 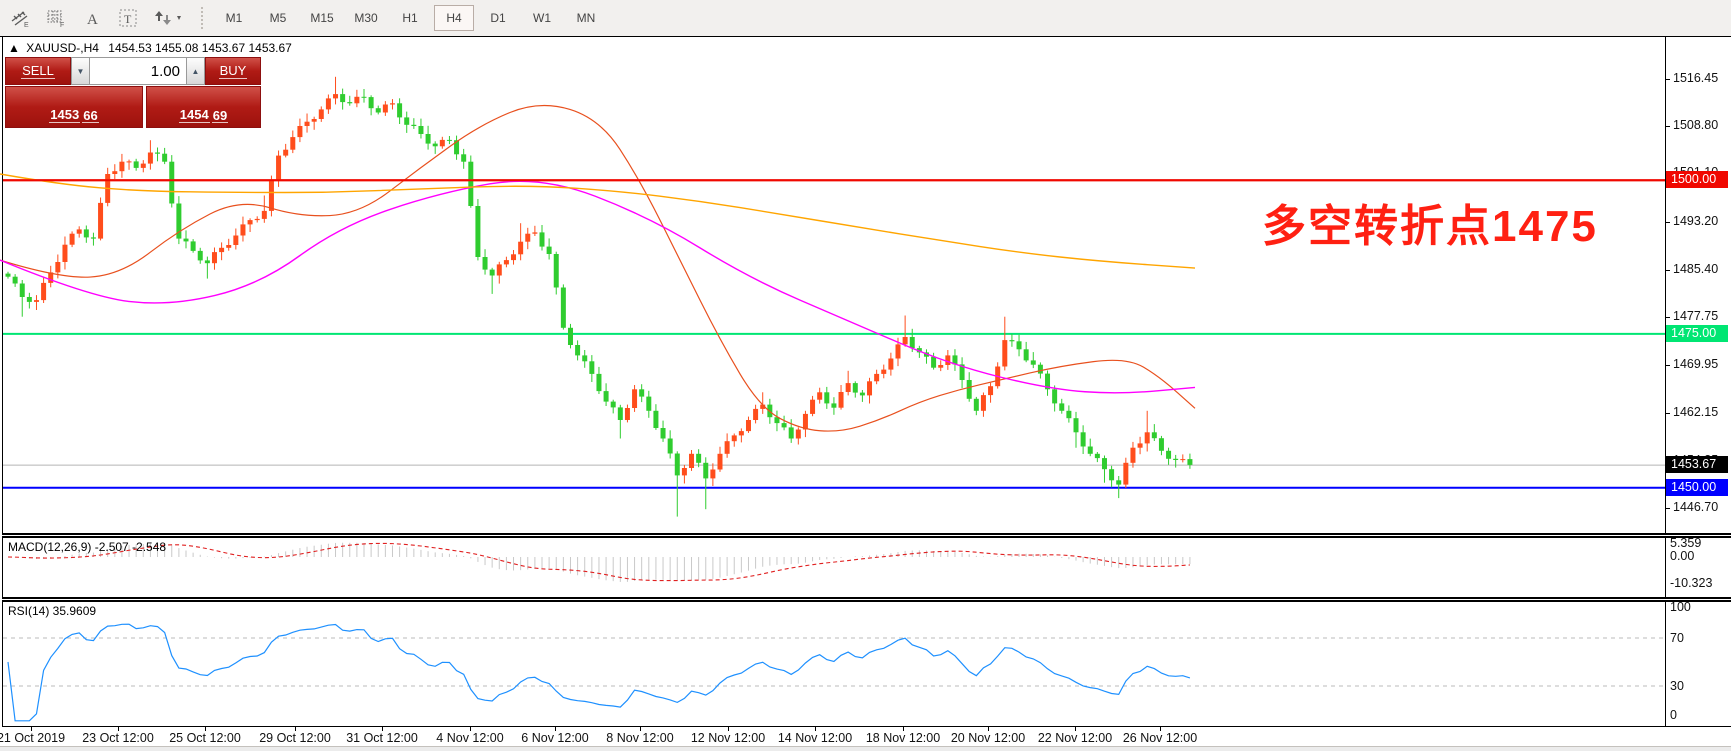 I want to click on collapse-arrow-icon: ▲, so click(x=14, y=48).